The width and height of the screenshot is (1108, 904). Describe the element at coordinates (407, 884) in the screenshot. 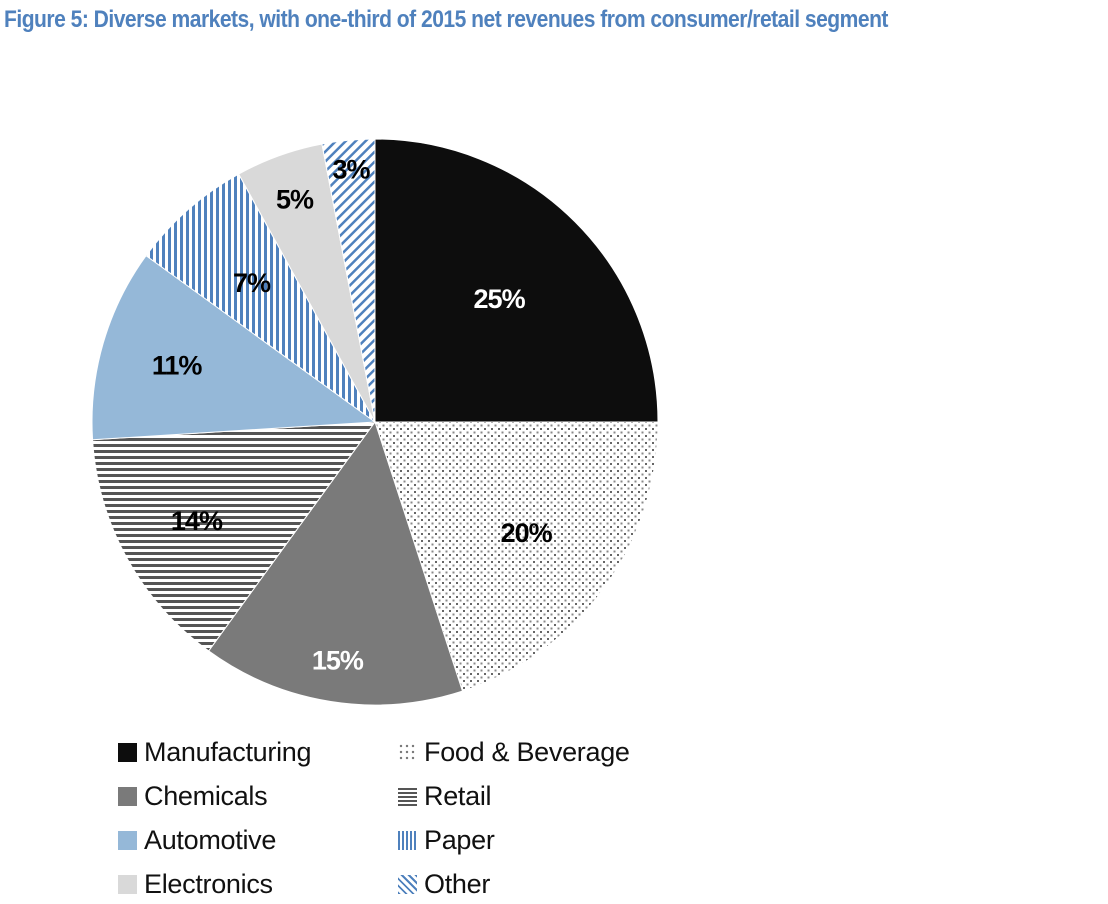

I see `legend-swatch-other` at that location.